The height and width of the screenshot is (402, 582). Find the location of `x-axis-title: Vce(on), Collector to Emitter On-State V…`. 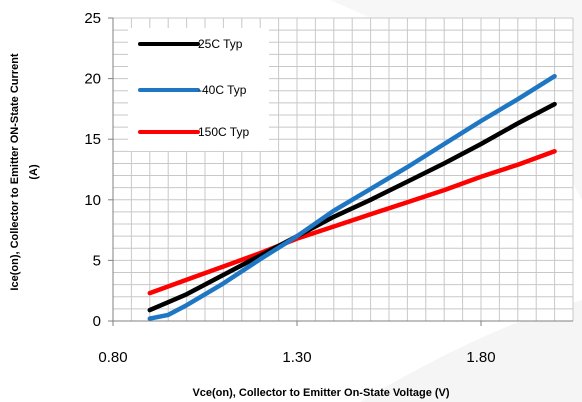

x-axis-title: Vce(on), Collector to Emitter On-State V… is located at coordinates (320, 393).